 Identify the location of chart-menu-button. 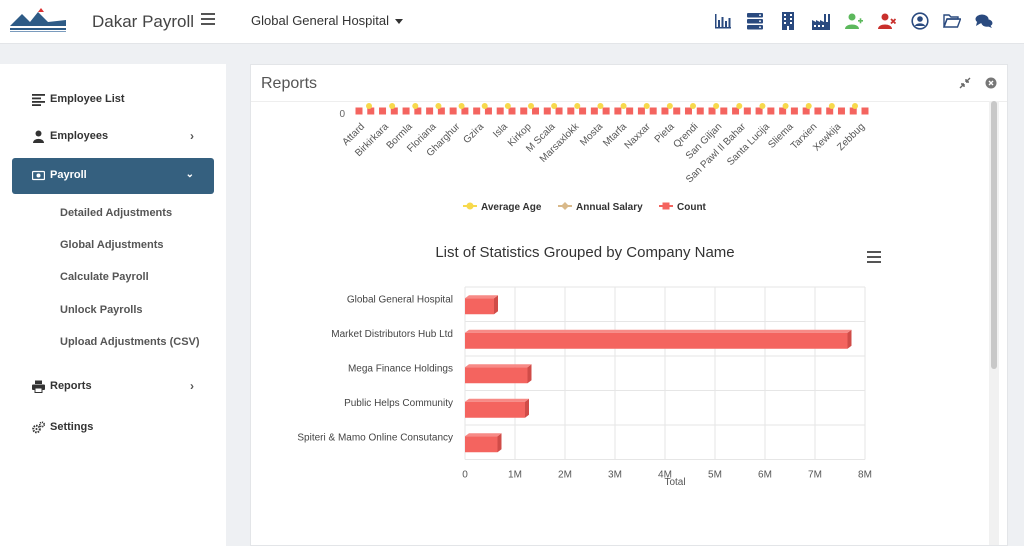
(874, 257).